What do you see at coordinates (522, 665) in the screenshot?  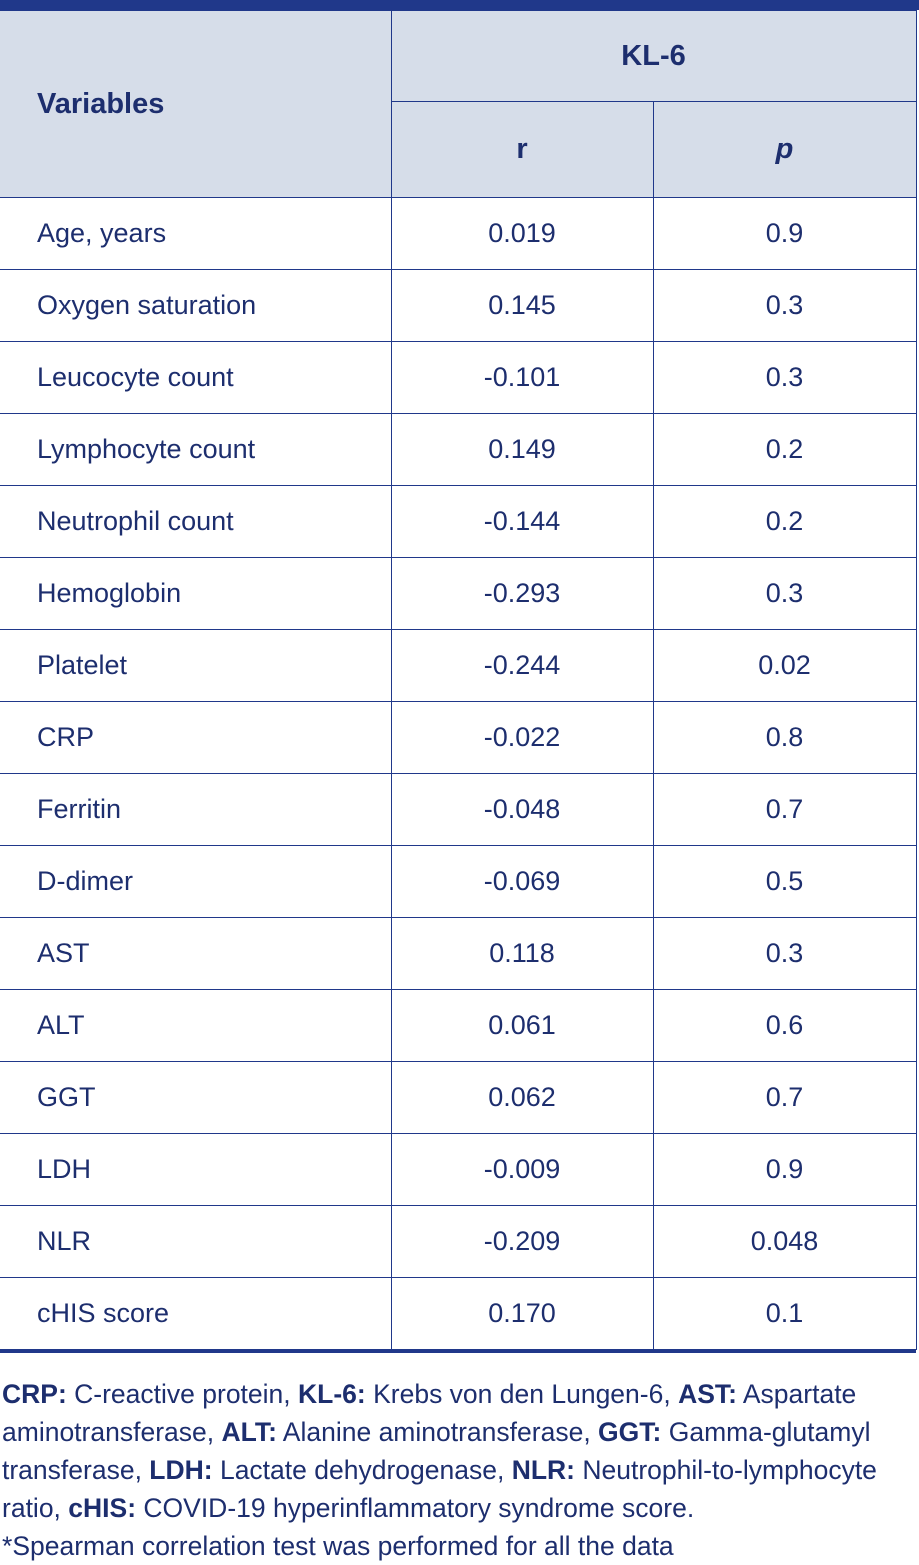 I see `r-value: -0.244` at bounding box center [522, 665].